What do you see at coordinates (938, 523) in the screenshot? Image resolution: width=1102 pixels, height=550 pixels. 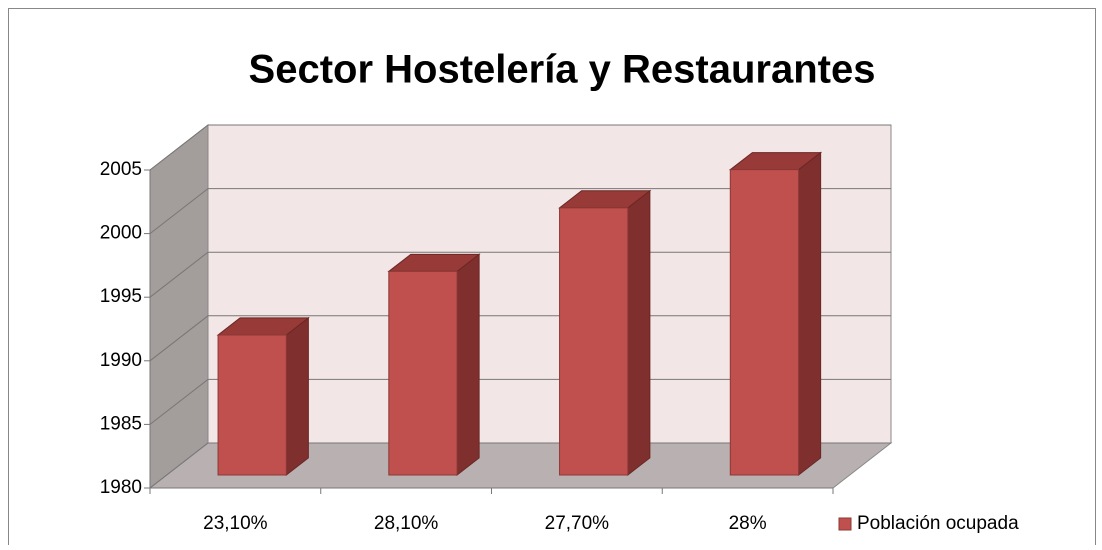 I see `legend-label: Población ocupada` at bounding box center [938, 523].